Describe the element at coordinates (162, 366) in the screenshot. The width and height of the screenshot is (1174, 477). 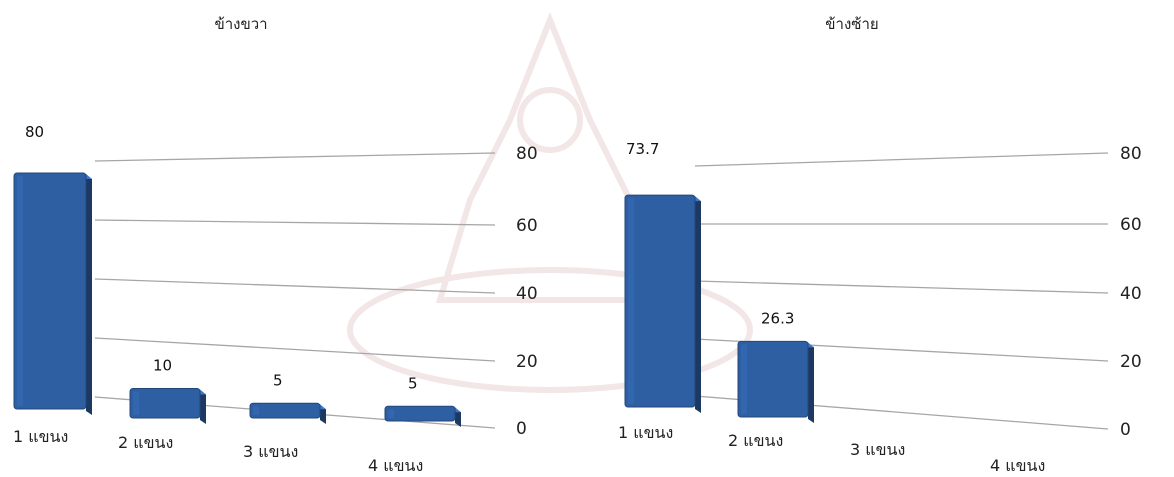
I see `data-label: 10` at that location.